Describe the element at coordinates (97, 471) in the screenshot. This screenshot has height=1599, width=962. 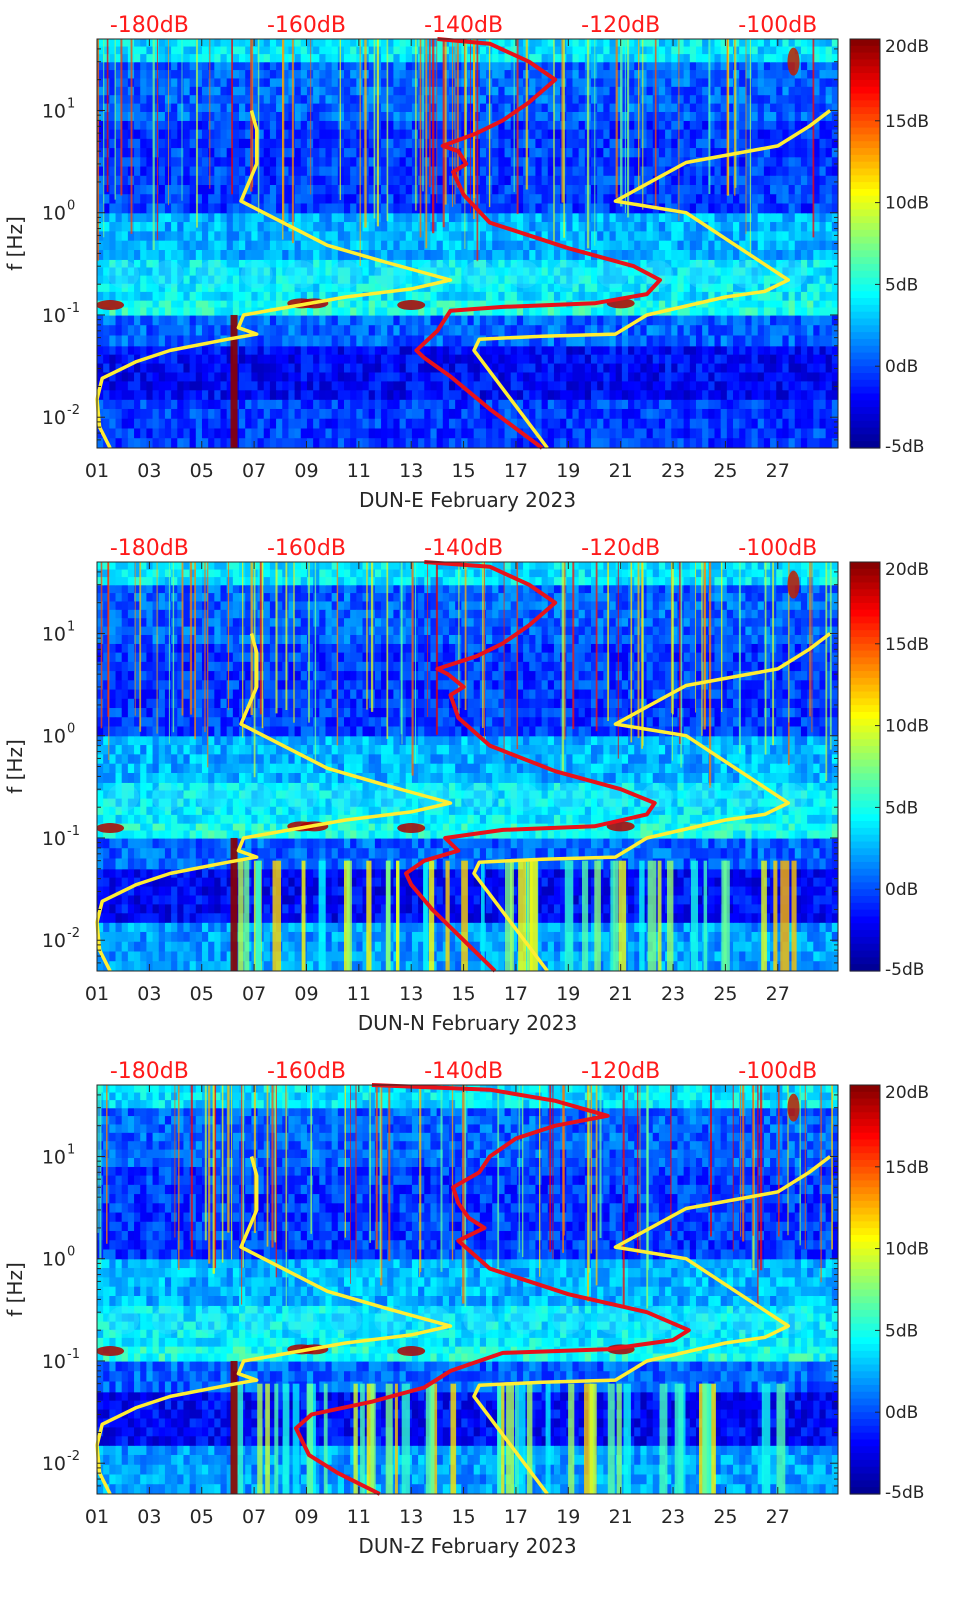
I see `x-tick-label: 01` at that location.